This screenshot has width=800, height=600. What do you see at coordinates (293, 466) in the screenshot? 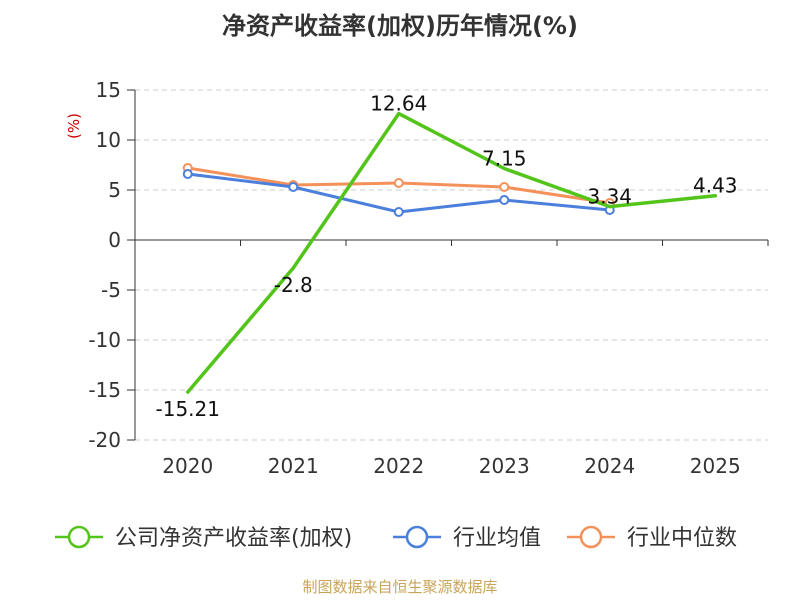
I see `x-tick-label: 2021` at bounding box center [293, 466].